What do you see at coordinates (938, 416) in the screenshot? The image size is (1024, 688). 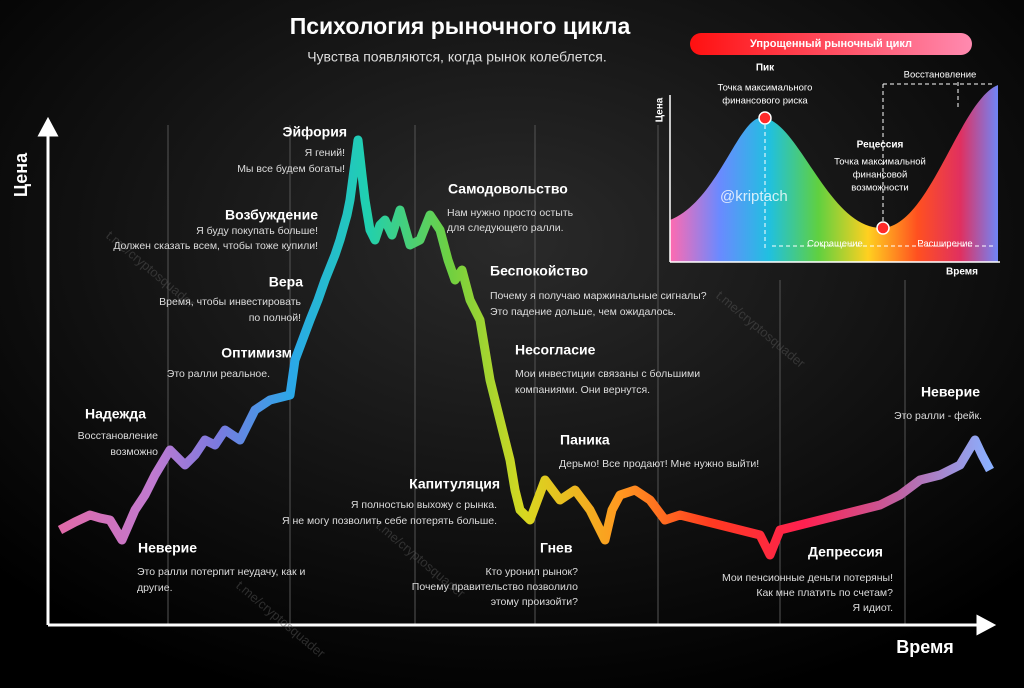 I see `stage-text: Это ралли - фейк.` at bounding box center [938, 416].